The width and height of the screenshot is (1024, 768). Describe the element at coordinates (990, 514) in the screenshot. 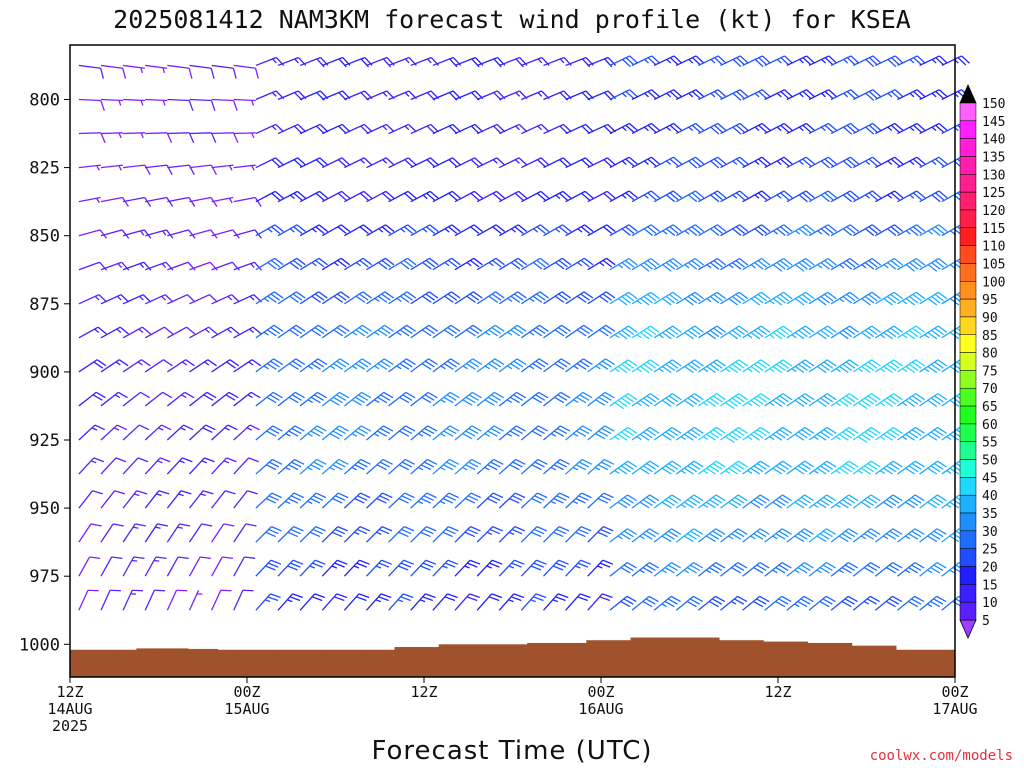

I see `colorbar-label: 35` at that location.